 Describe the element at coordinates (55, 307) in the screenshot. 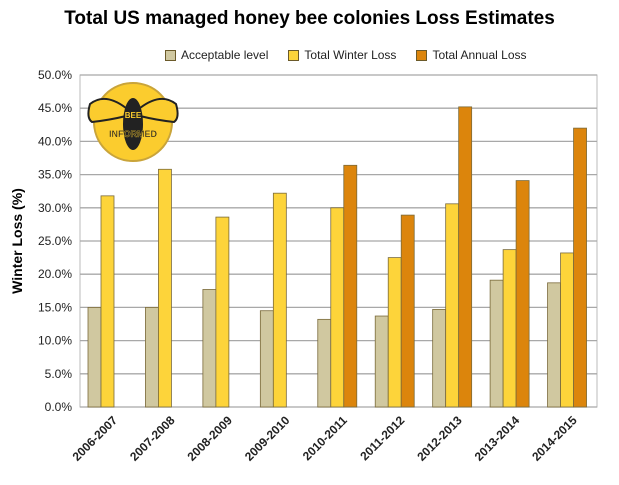

I see `y-tick-label: 15.0%` at that location.